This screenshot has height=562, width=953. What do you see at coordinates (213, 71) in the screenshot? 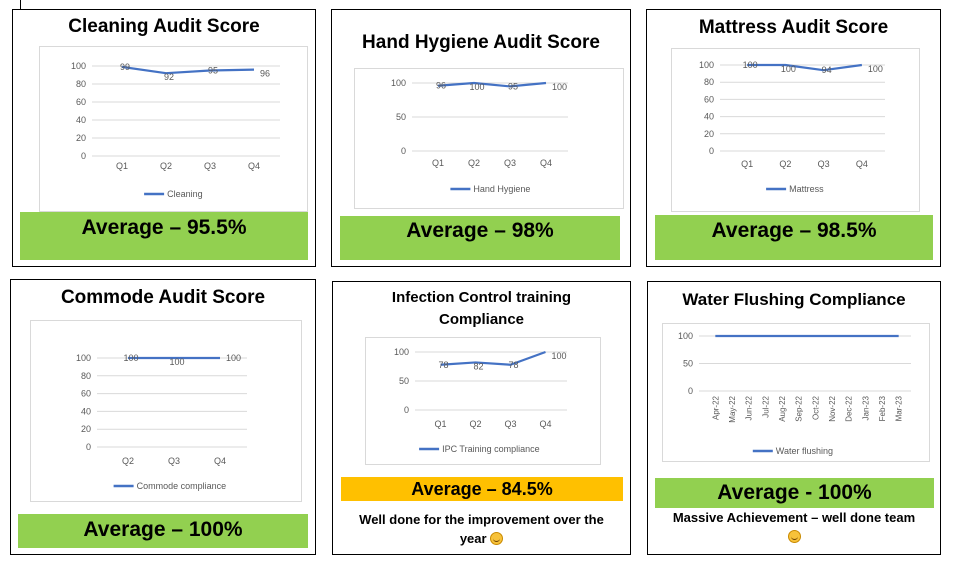
I see `data-label: 95` at bounding box center [213, 71].